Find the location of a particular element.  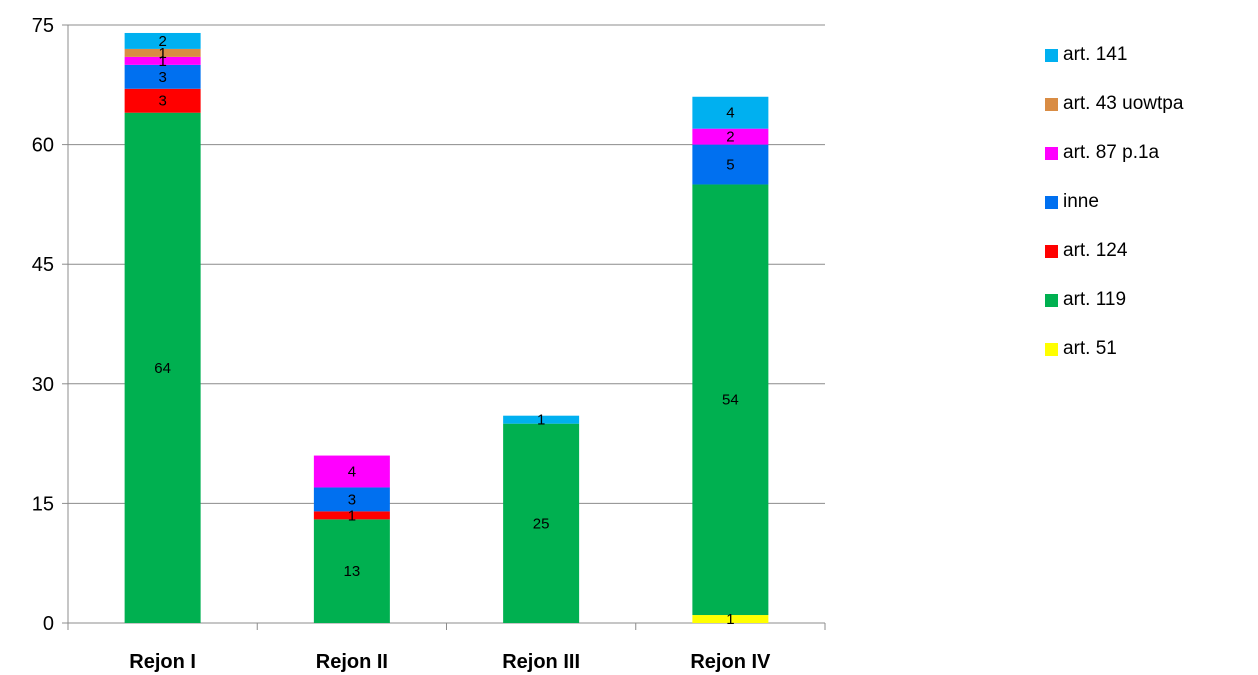

data-label: 13 is located at coordinates (352, 571).